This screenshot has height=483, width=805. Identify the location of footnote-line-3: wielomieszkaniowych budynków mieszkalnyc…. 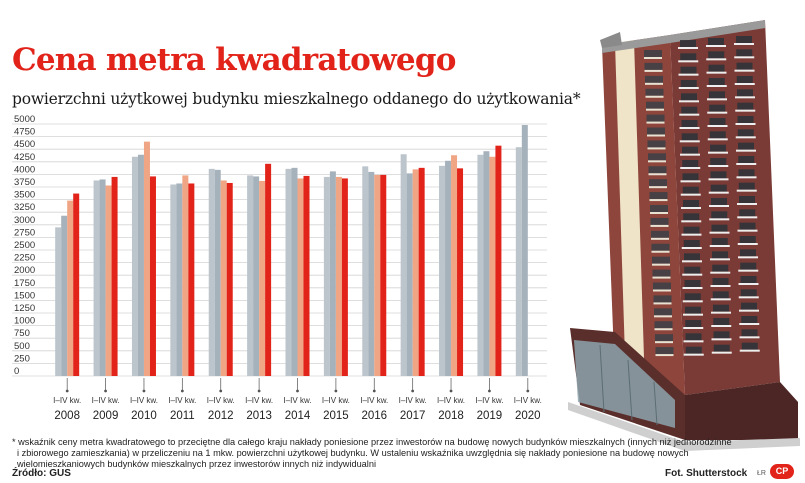
(196, 463).